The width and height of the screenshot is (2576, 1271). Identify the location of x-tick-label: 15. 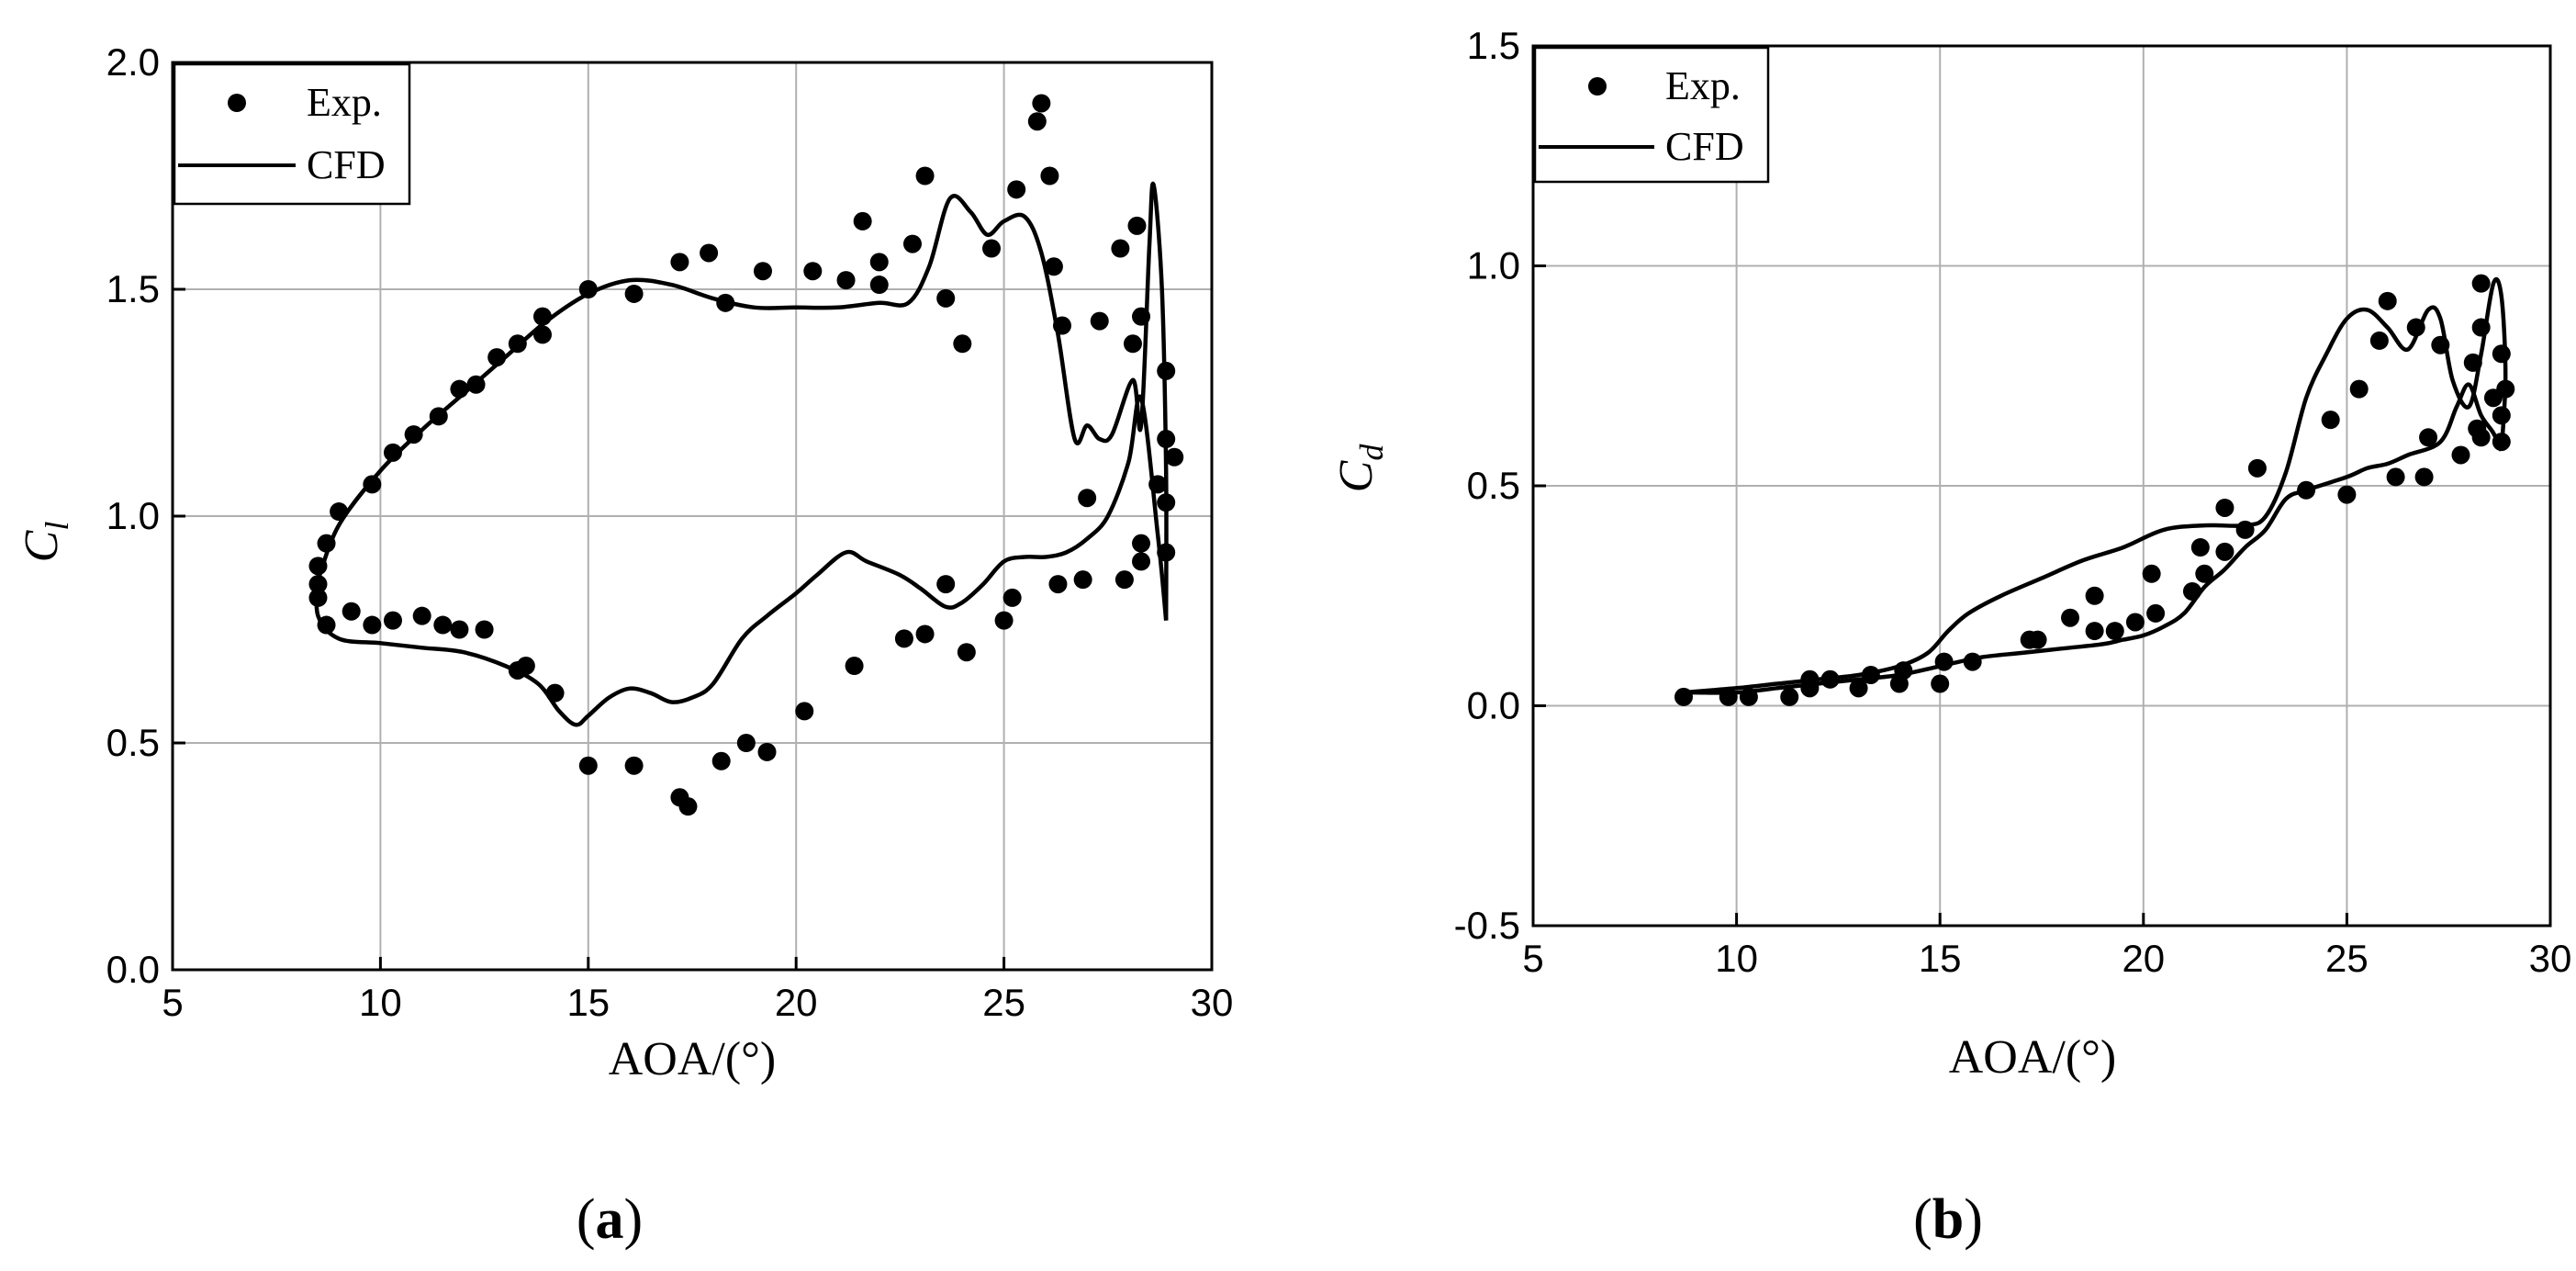
(588, 1002).